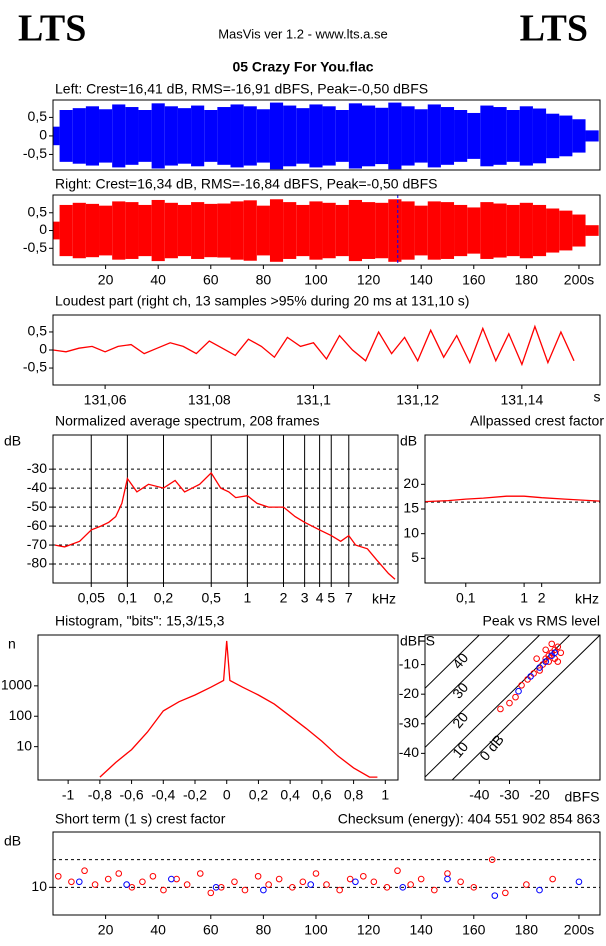 The height and width of the screenshot is (946, 606). I want to click on x-tick-label: 0,5, so click(212, 598).